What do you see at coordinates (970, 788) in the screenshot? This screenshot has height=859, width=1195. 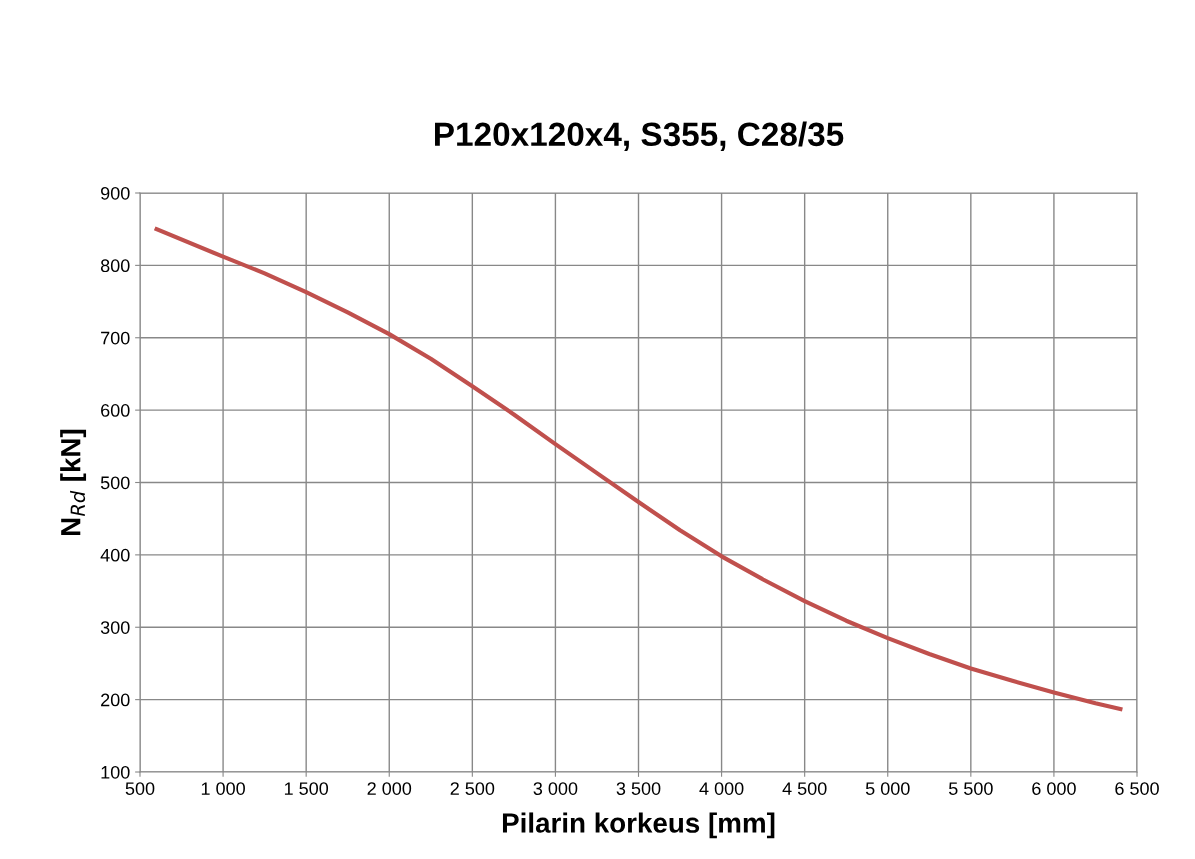 I see `x-tick-label: 5 500` at bounding box center [970, 788].